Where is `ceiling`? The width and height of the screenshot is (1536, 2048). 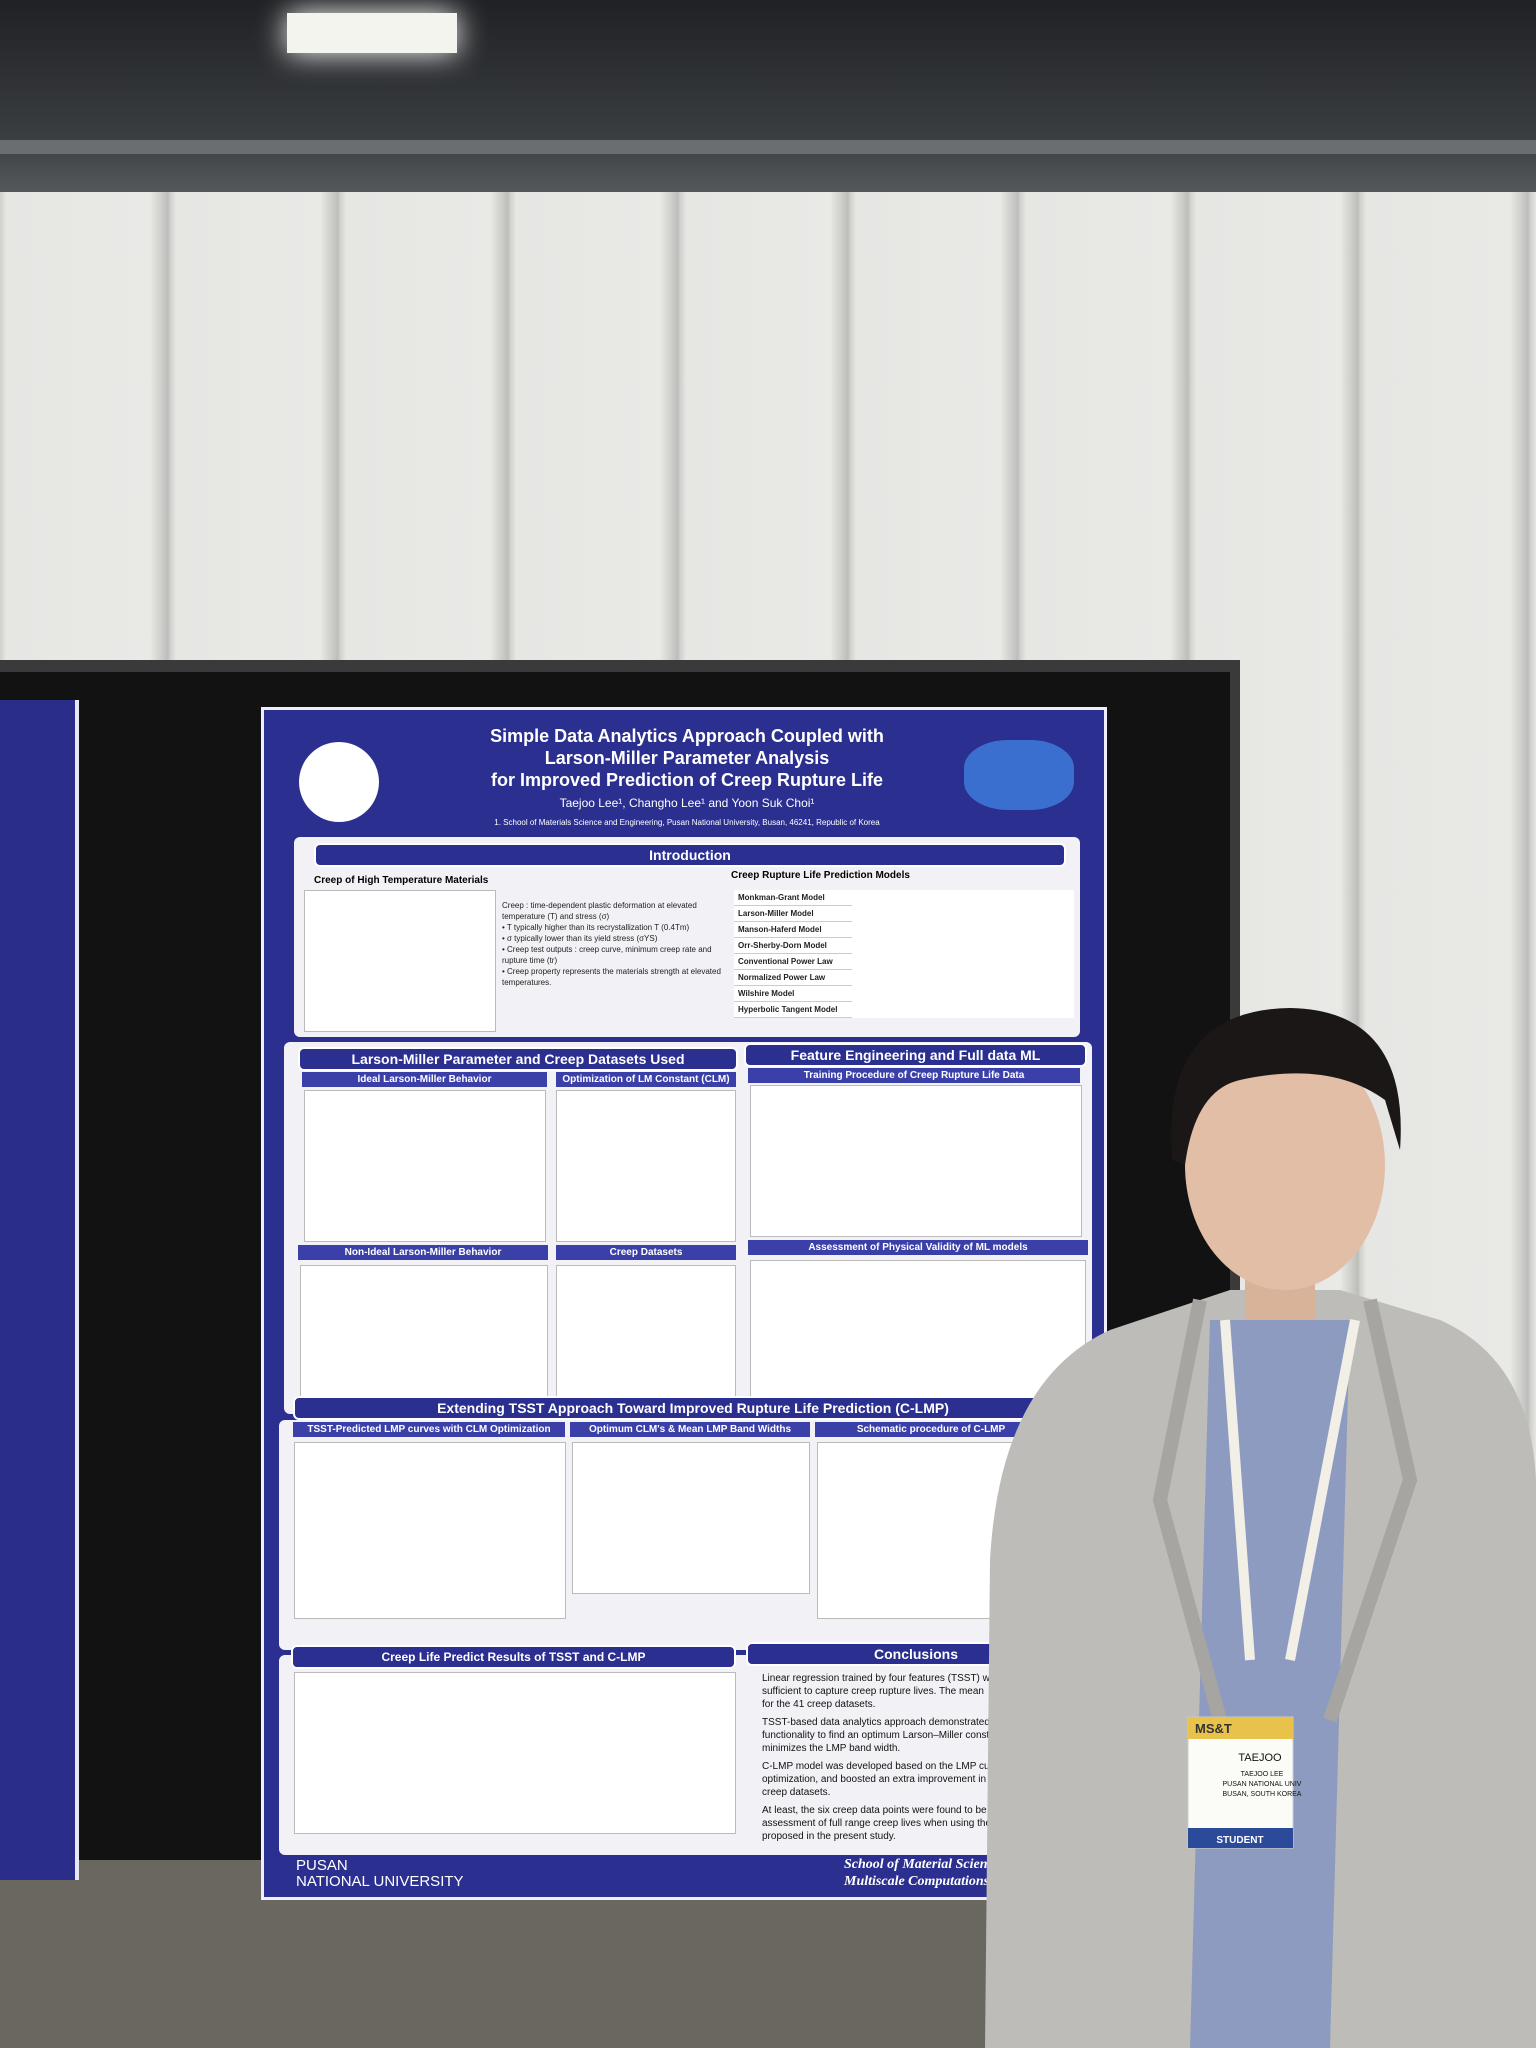 ceiling is located at coordinates (768, 96).